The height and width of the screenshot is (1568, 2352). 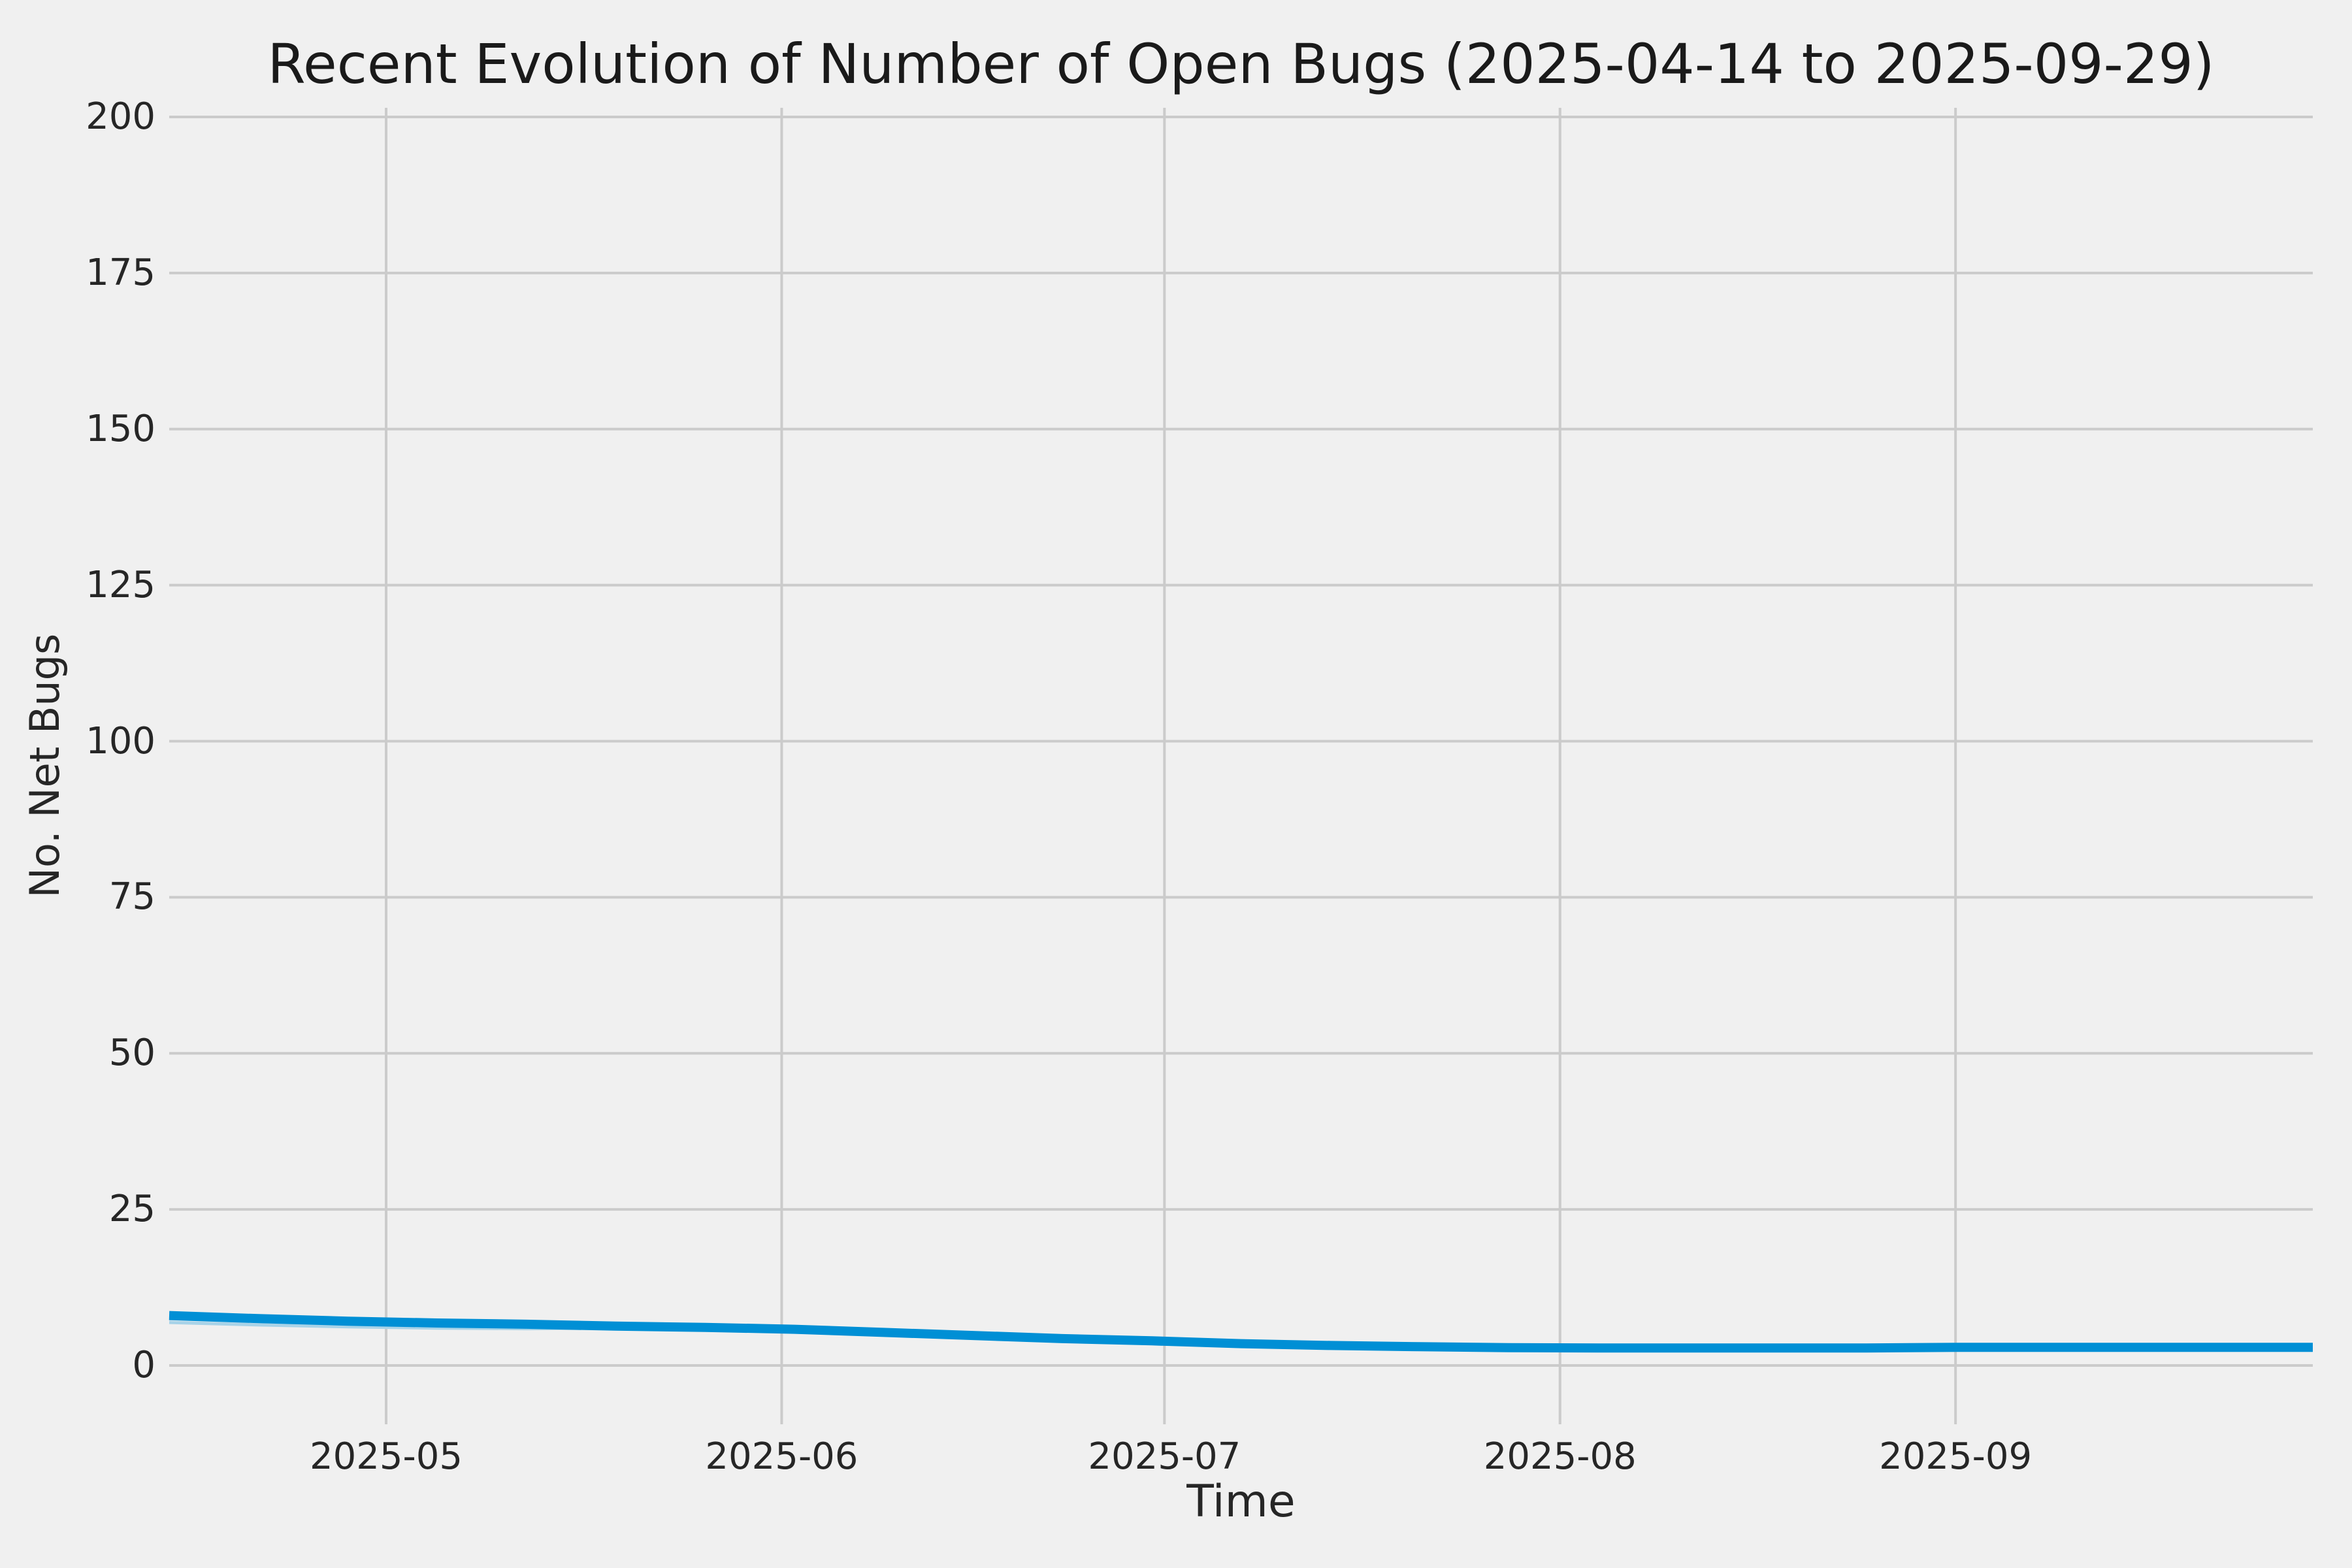 I want to click on y-tick-label: 150, so click(x=120, y=428).